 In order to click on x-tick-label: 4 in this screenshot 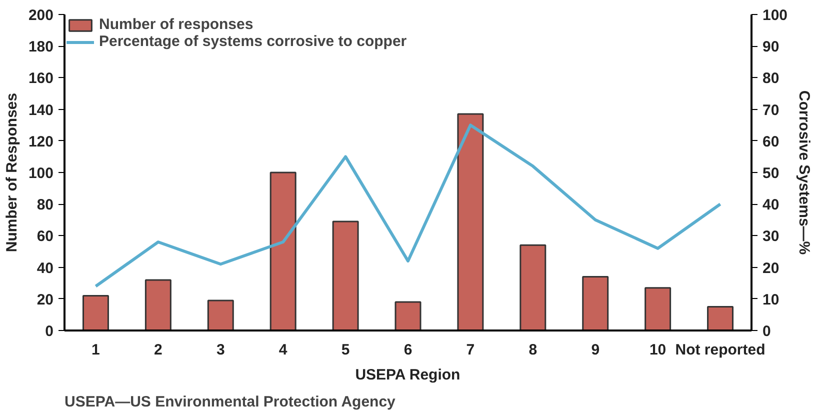, I will do `click(283, 350)`.